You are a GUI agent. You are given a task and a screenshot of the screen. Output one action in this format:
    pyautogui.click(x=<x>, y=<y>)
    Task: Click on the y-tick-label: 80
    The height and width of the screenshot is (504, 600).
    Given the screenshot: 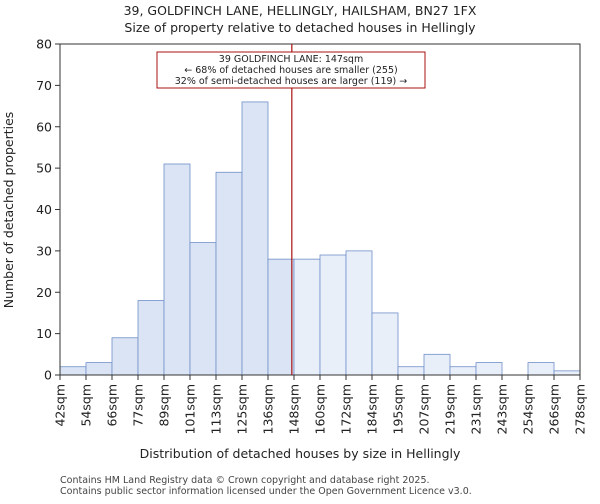 What is the action you would take?
    pyautogui.click(x=44, y=44)
    